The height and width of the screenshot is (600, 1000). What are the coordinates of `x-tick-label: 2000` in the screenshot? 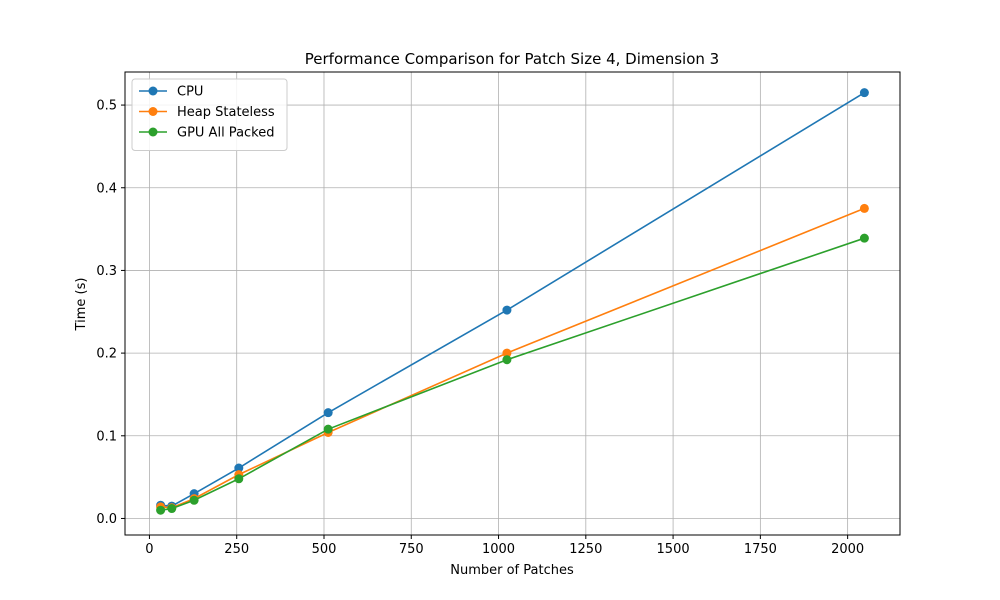 It's located at (847, 549).